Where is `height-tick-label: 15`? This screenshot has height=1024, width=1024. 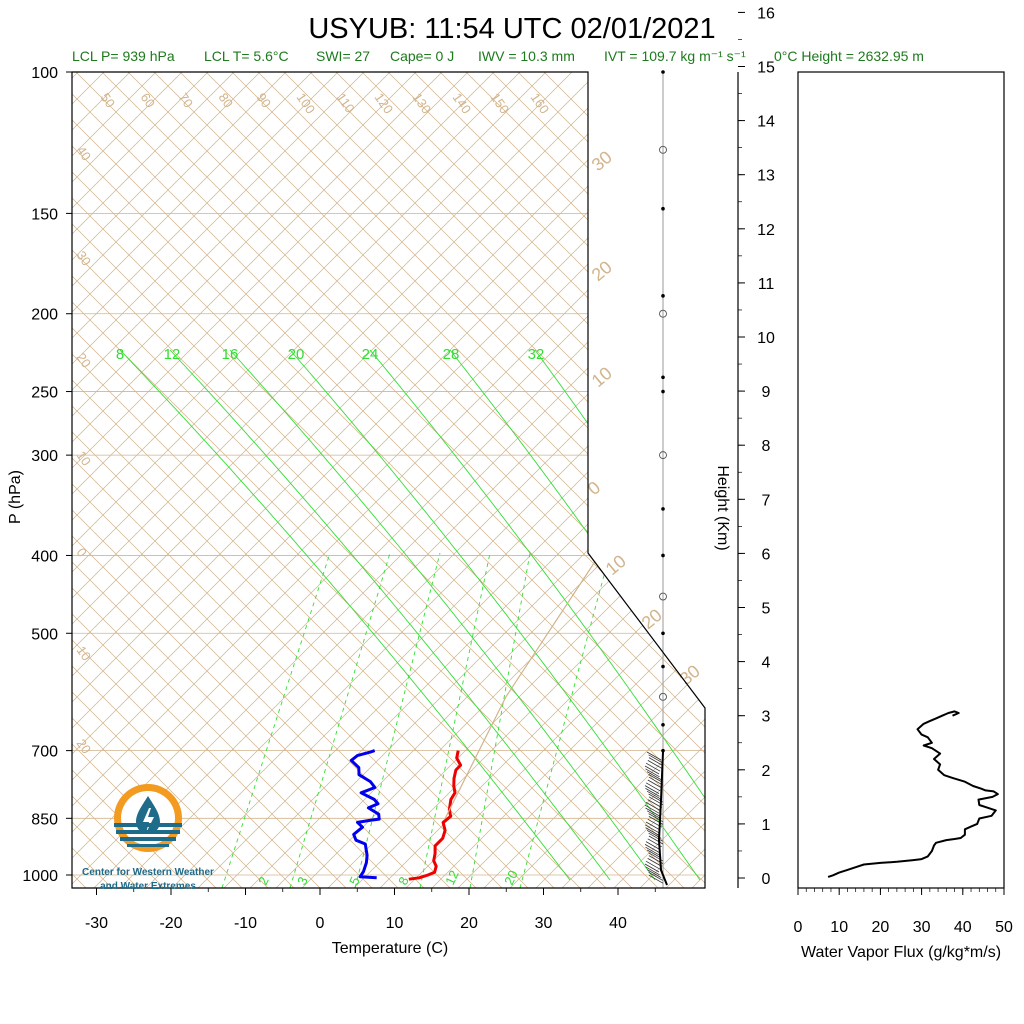 height-tick-label: 15 is located at coordinates (766, 68).